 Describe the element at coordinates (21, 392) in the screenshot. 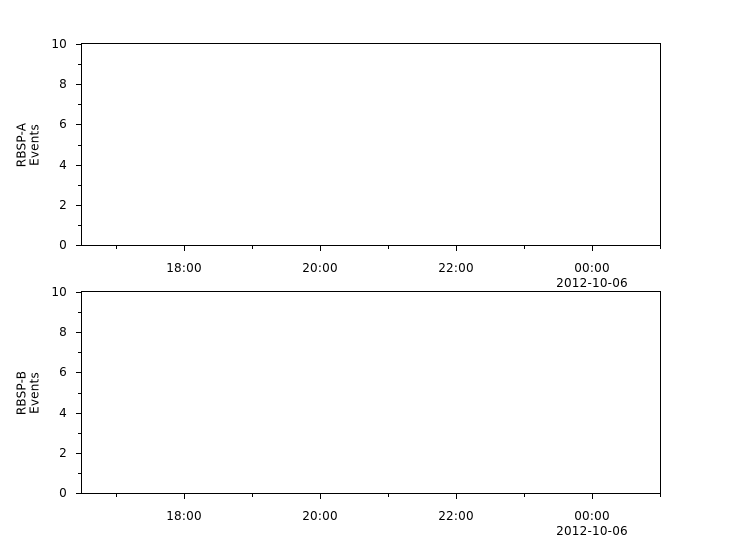

I see `y-axis-label-line-1: RBSP-B` at that location.